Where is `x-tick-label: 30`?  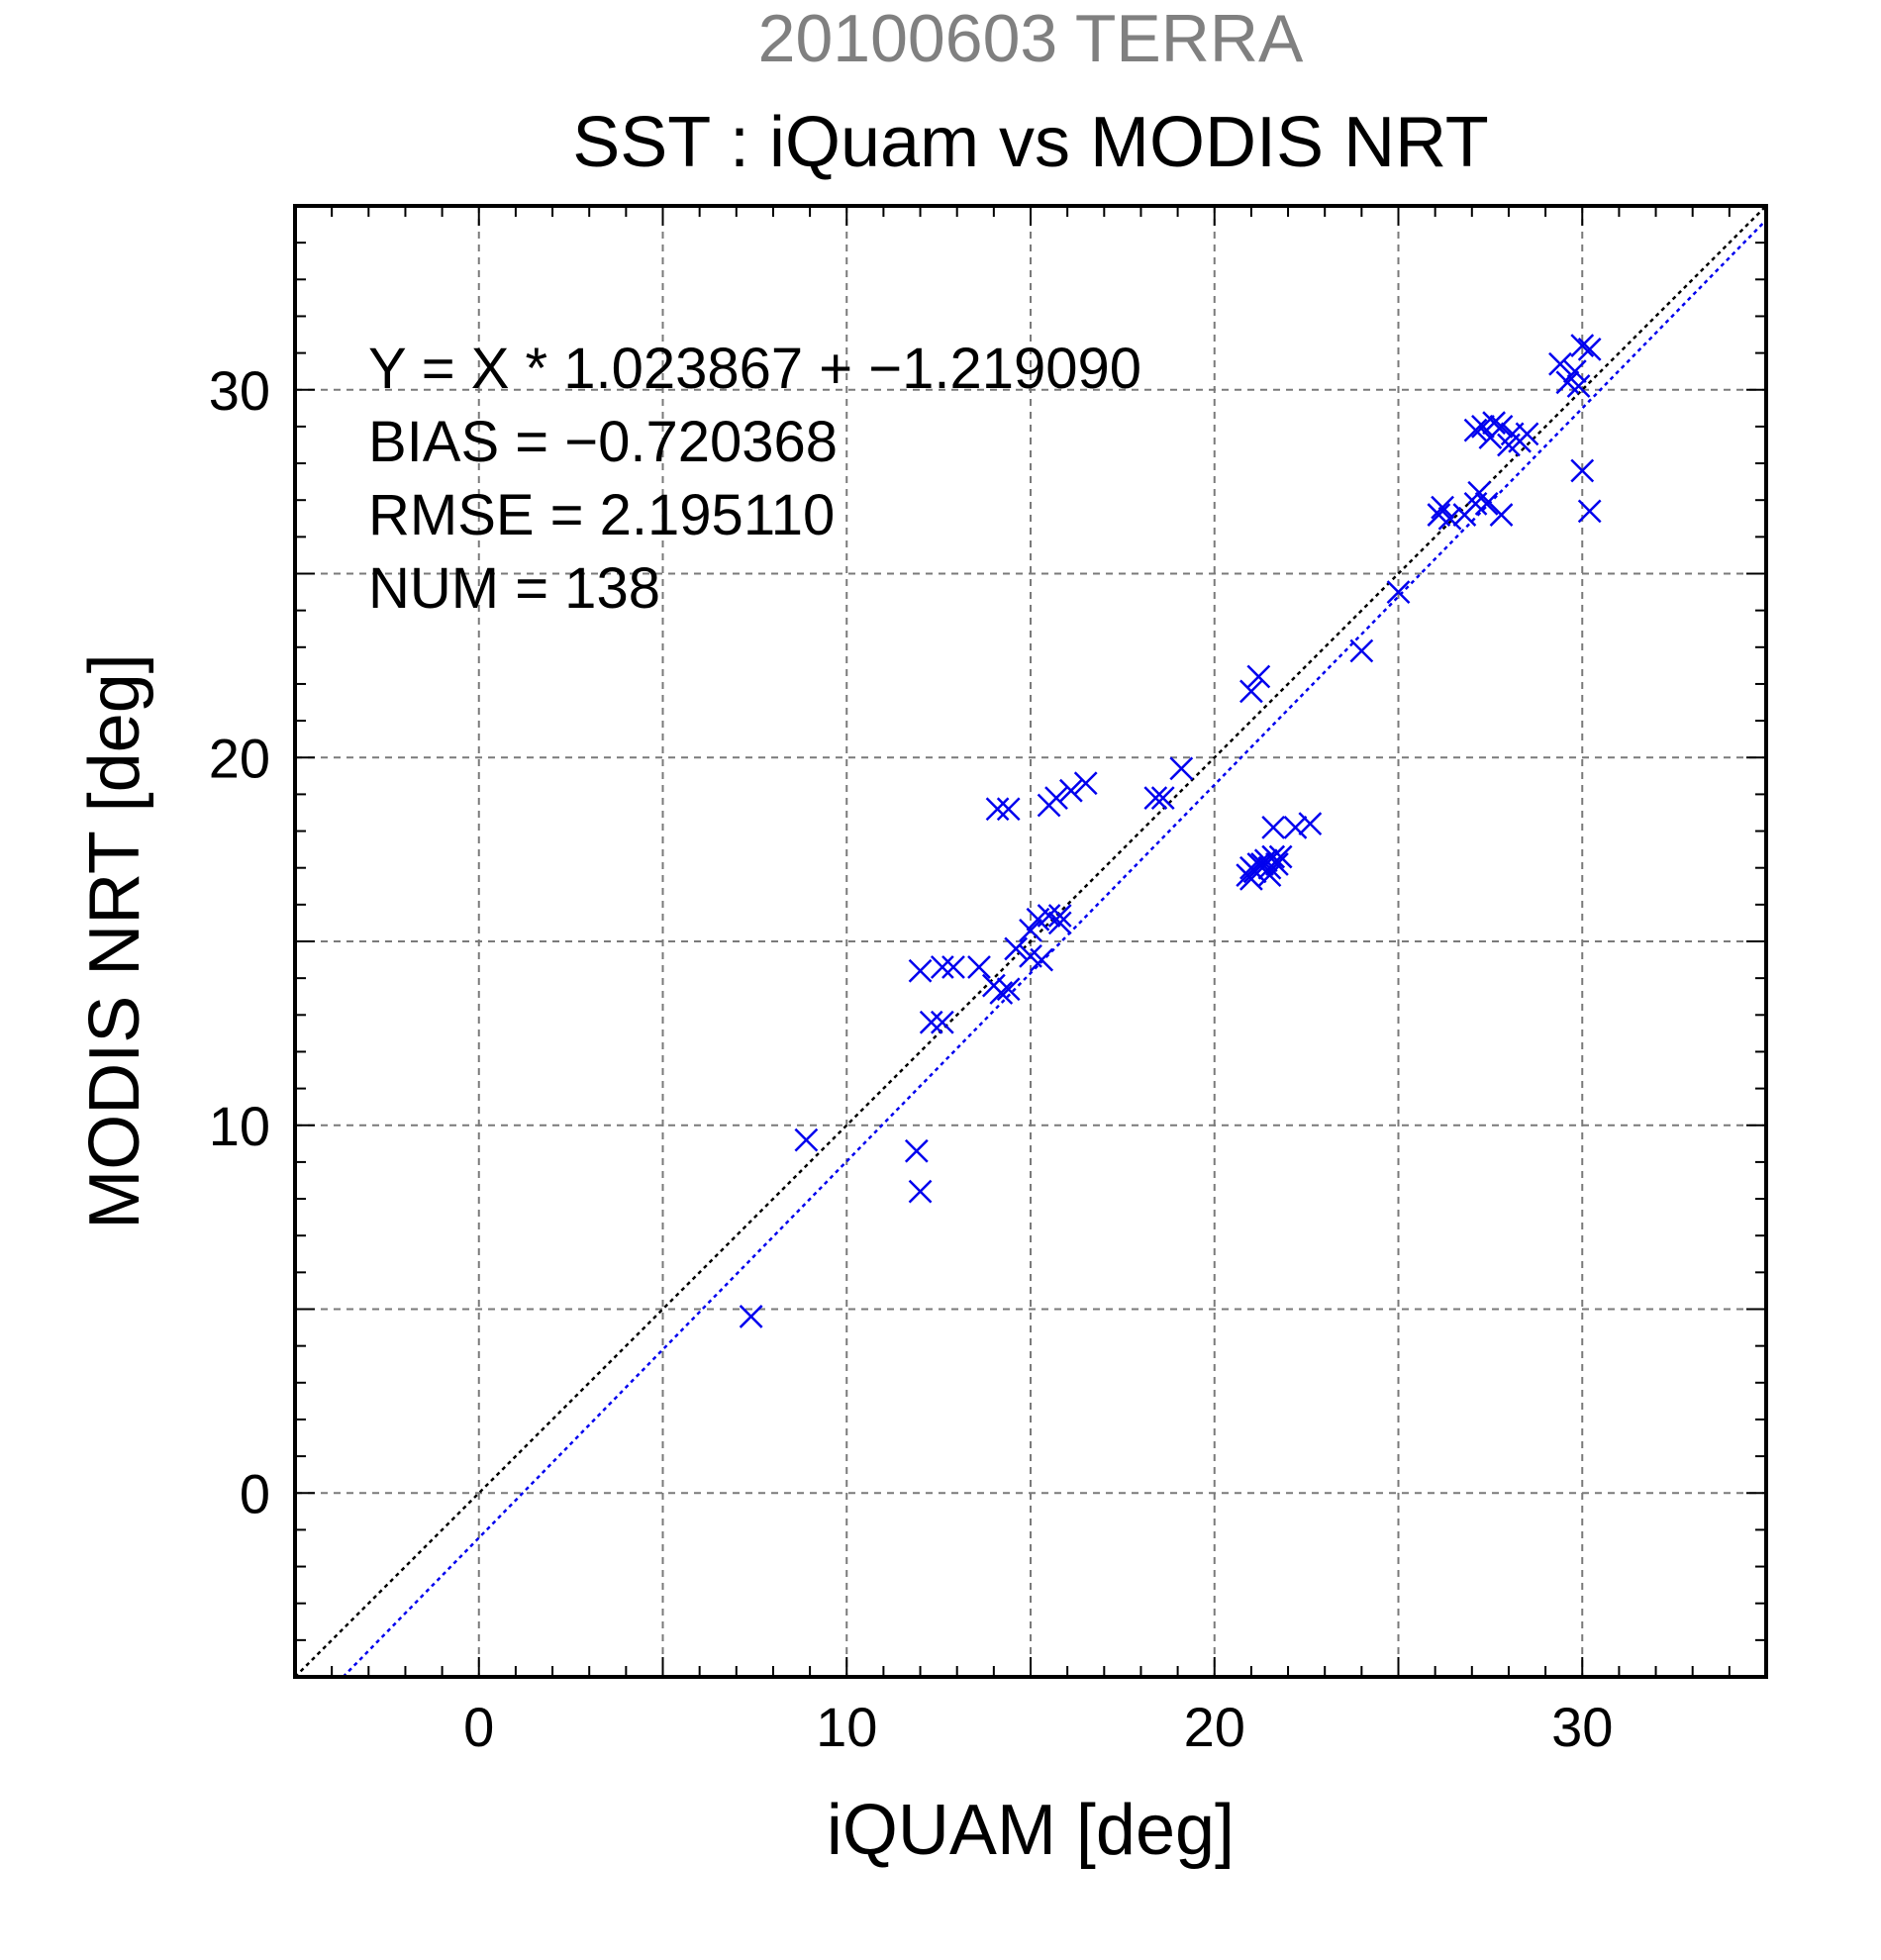 x-tick-label: 30 is located at coordinates (1582, 1727).